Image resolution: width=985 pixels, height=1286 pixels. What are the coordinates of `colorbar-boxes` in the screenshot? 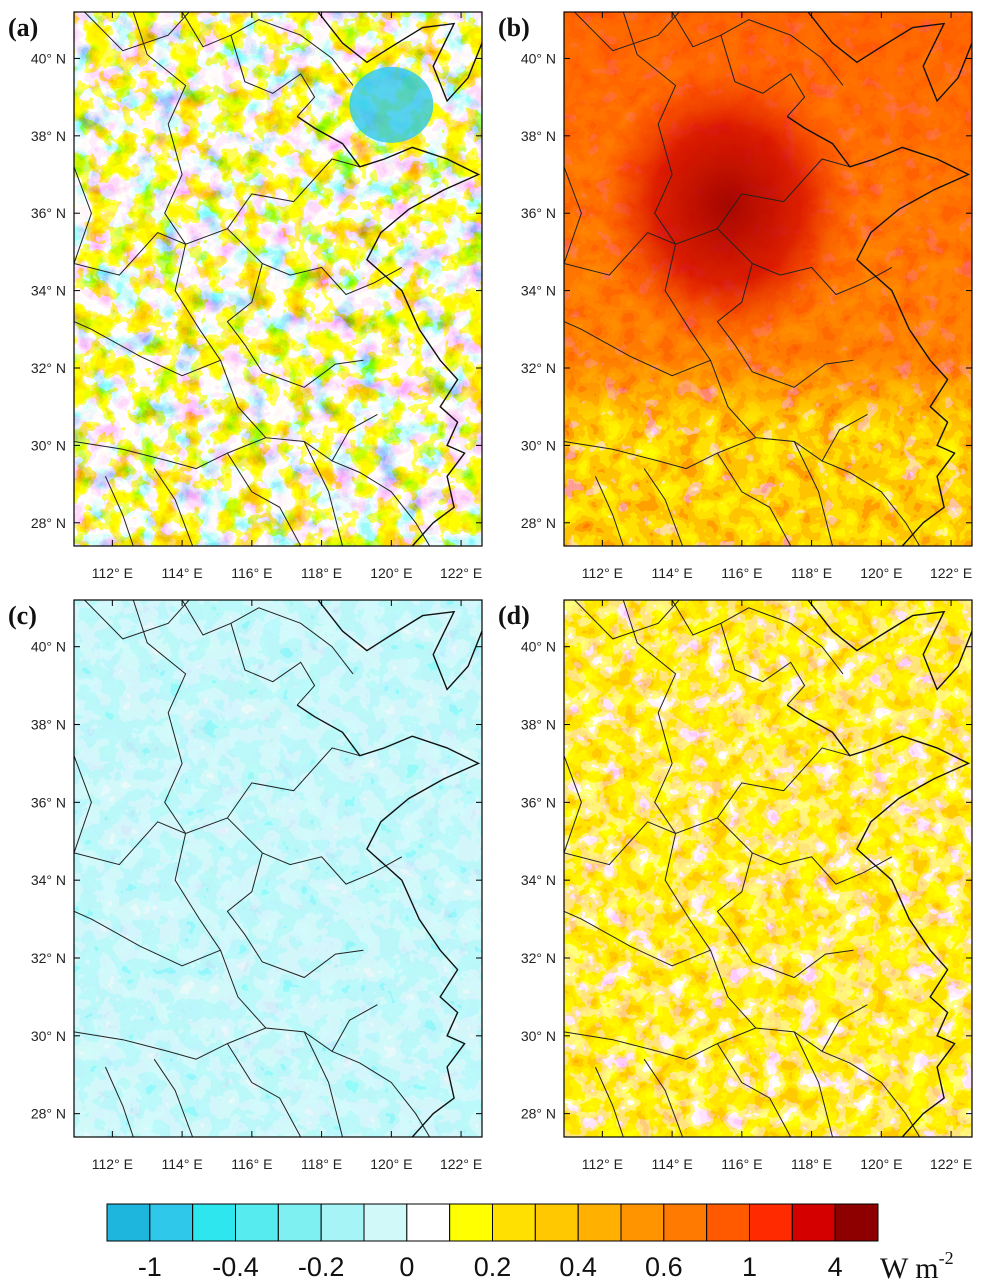 It's located at (492, 1222).